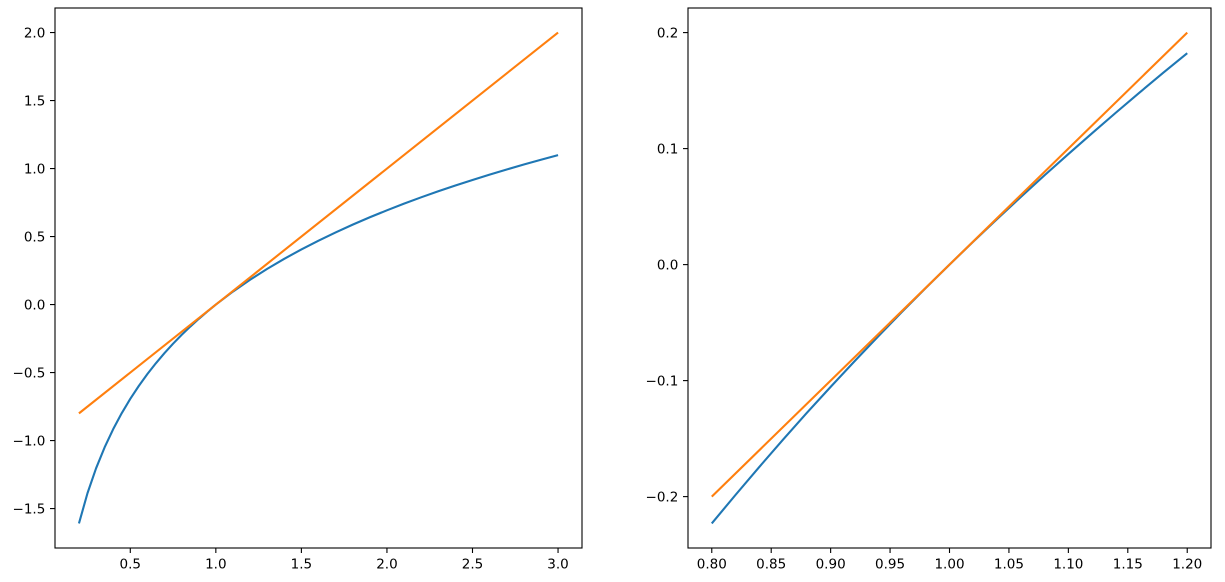  What do you see at coordinates (301, 565) in the screenshot?
I see `x-tick-label: 1.5` at bounding box center [301, 565].